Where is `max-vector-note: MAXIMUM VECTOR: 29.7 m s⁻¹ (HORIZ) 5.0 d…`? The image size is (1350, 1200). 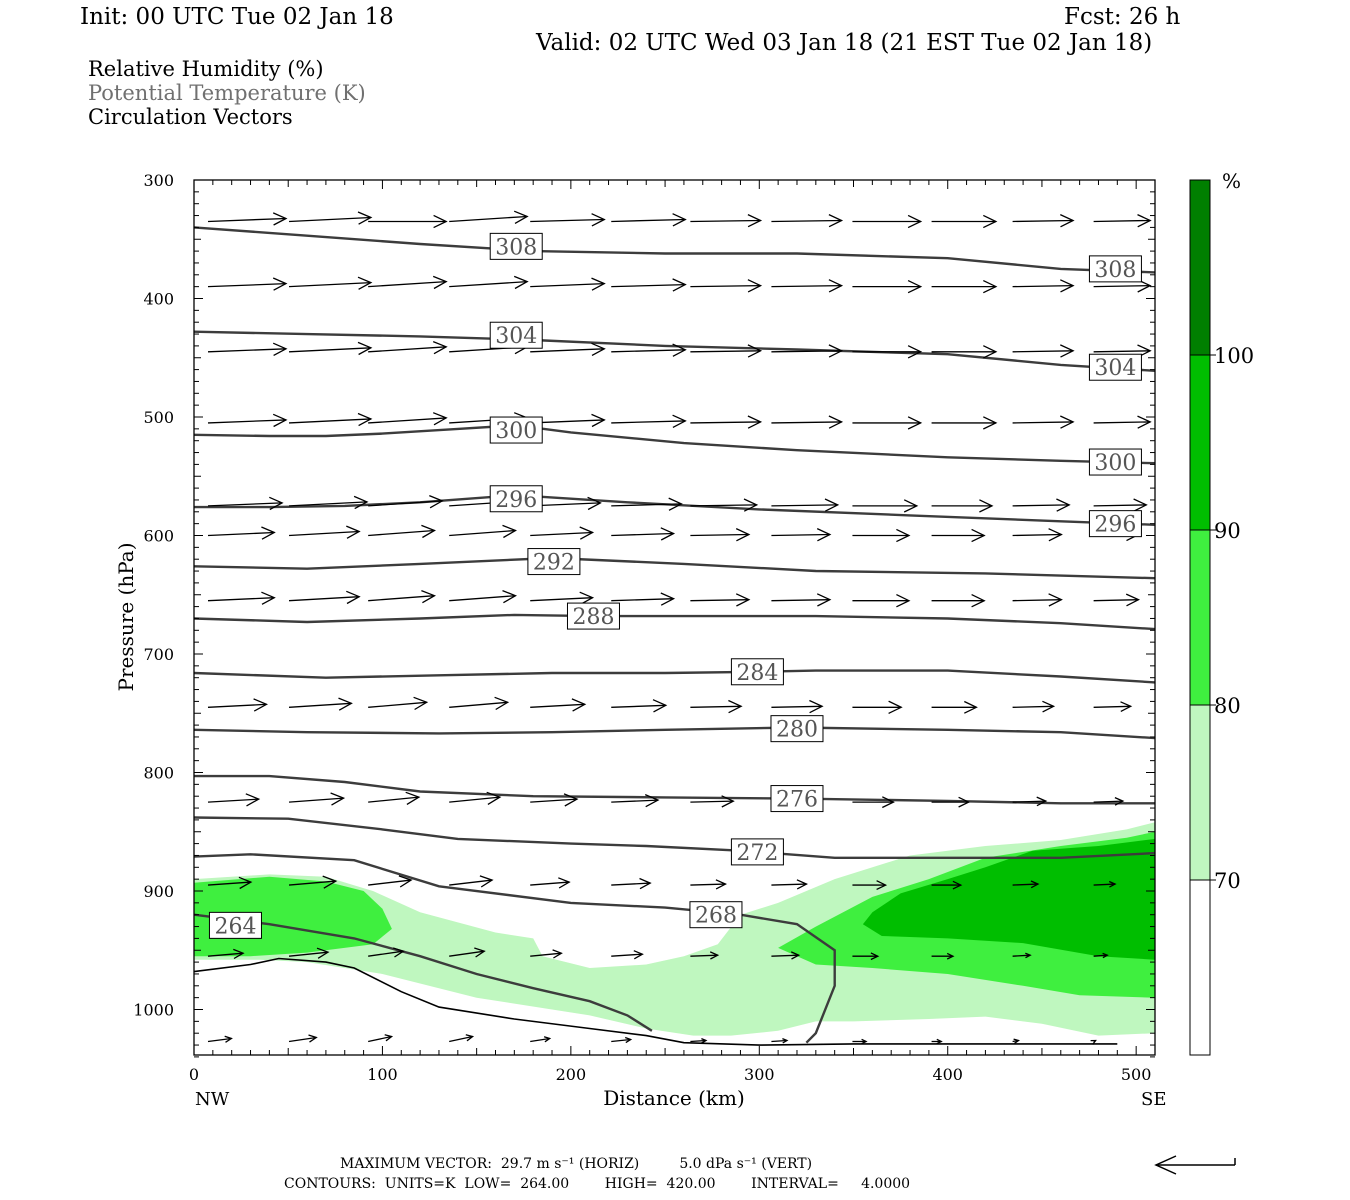 max-vector-note: MAXIMUM VECTOR: 29.7 m s⁻¹ (HORIZ) 5.0 d… is located at coordinates (576, 1164).